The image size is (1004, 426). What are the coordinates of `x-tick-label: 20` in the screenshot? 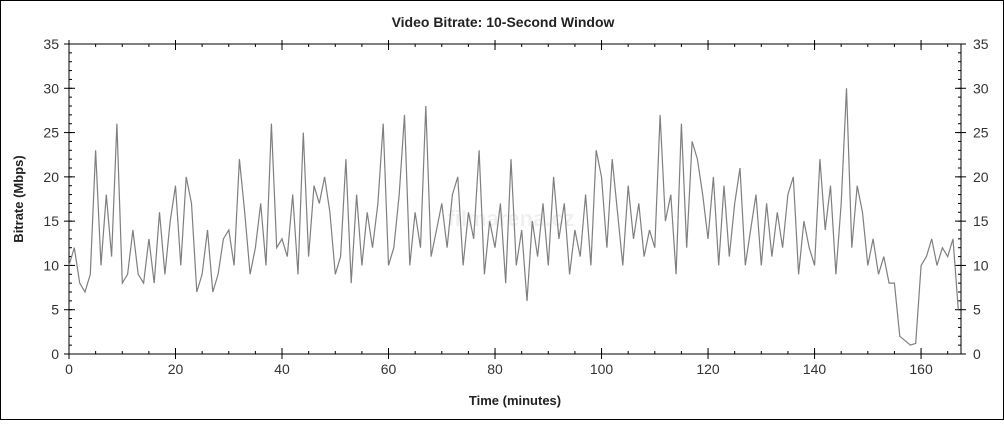 It's located at (176, 369).